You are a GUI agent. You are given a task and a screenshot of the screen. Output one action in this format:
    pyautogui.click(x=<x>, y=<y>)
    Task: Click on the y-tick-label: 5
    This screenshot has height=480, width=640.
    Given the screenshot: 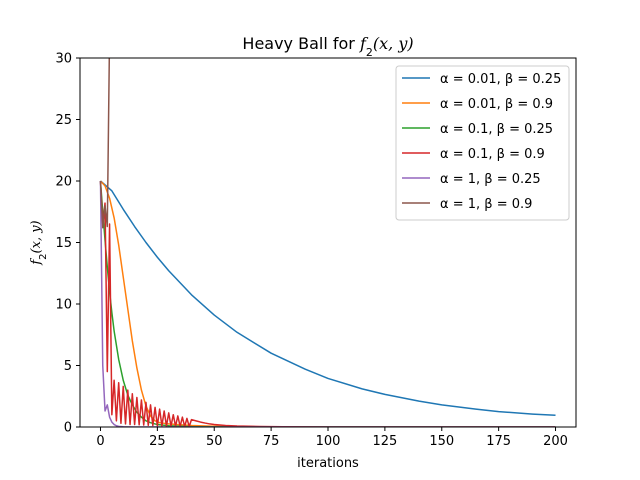 What is the action you would take?
    pyautogui.click(x=68, y=366)
    